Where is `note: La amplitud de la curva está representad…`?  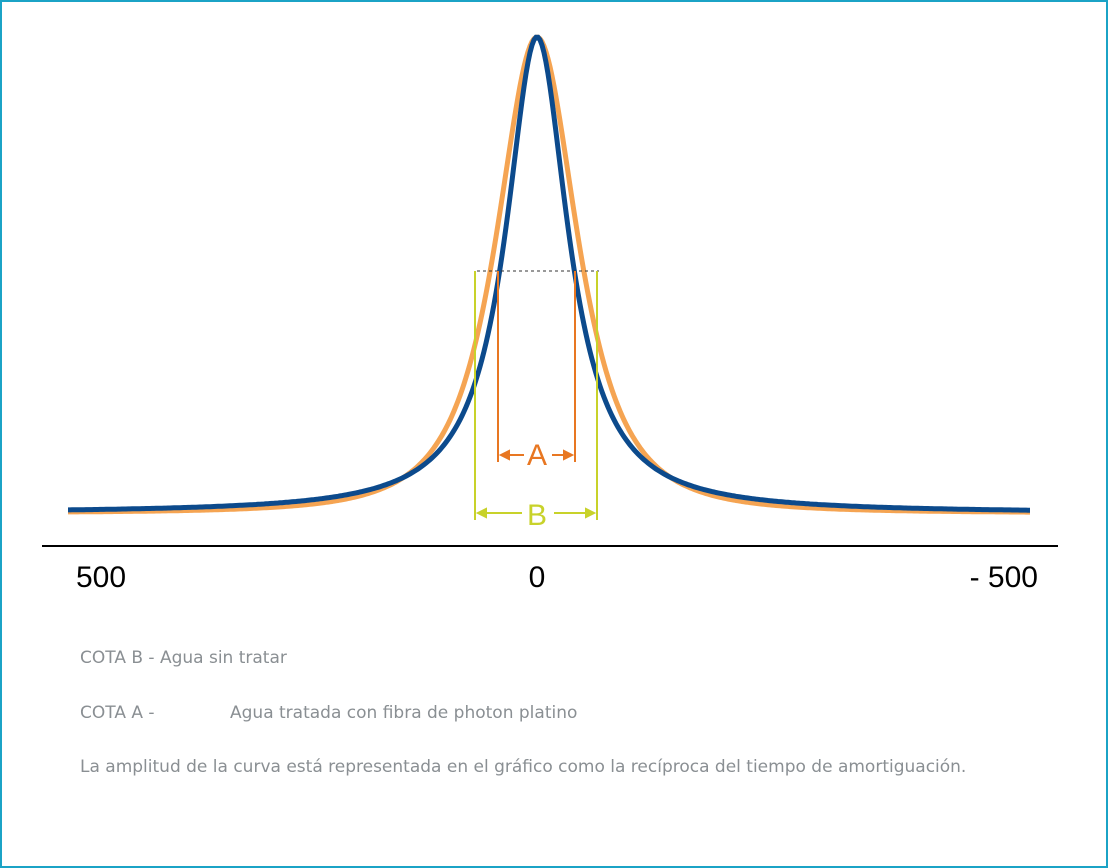 note: La amplitud de la curva está representad… is located at coordinates (523, 767).